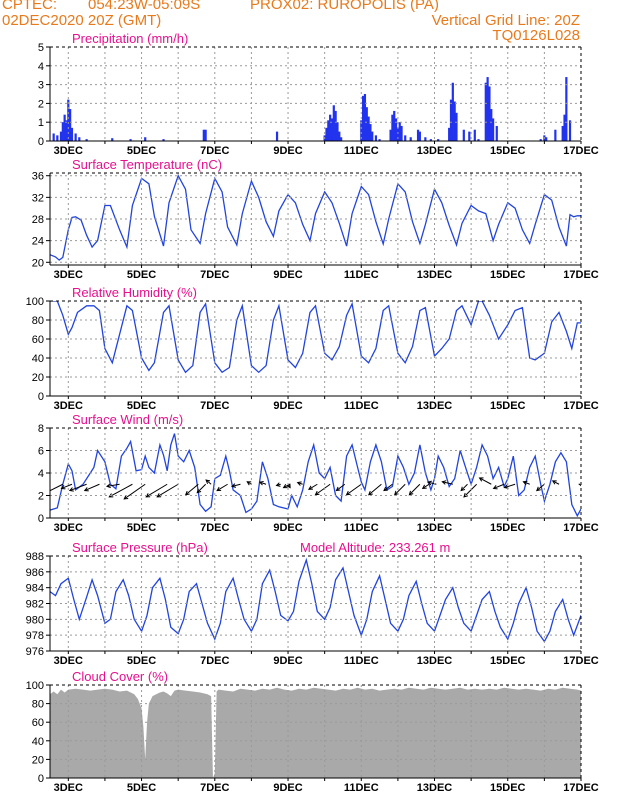 The image size is (618, 800). What do you see at coordinates (315, 217) in the screenshot?
I see `temperature-line` at bounding box center [315, 217].